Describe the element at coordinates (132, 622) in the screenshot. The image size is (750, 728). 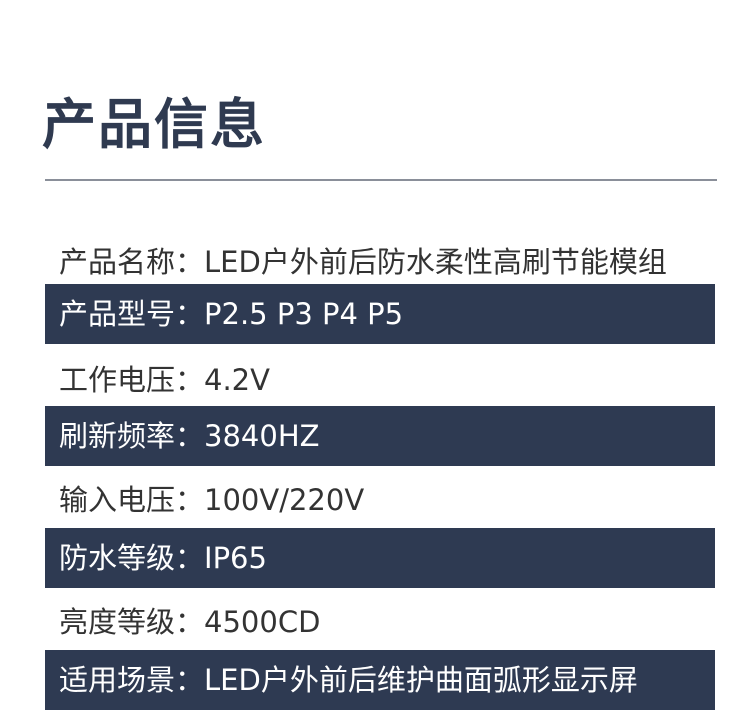
I see `spec-label: 亮度等级：` at that location.